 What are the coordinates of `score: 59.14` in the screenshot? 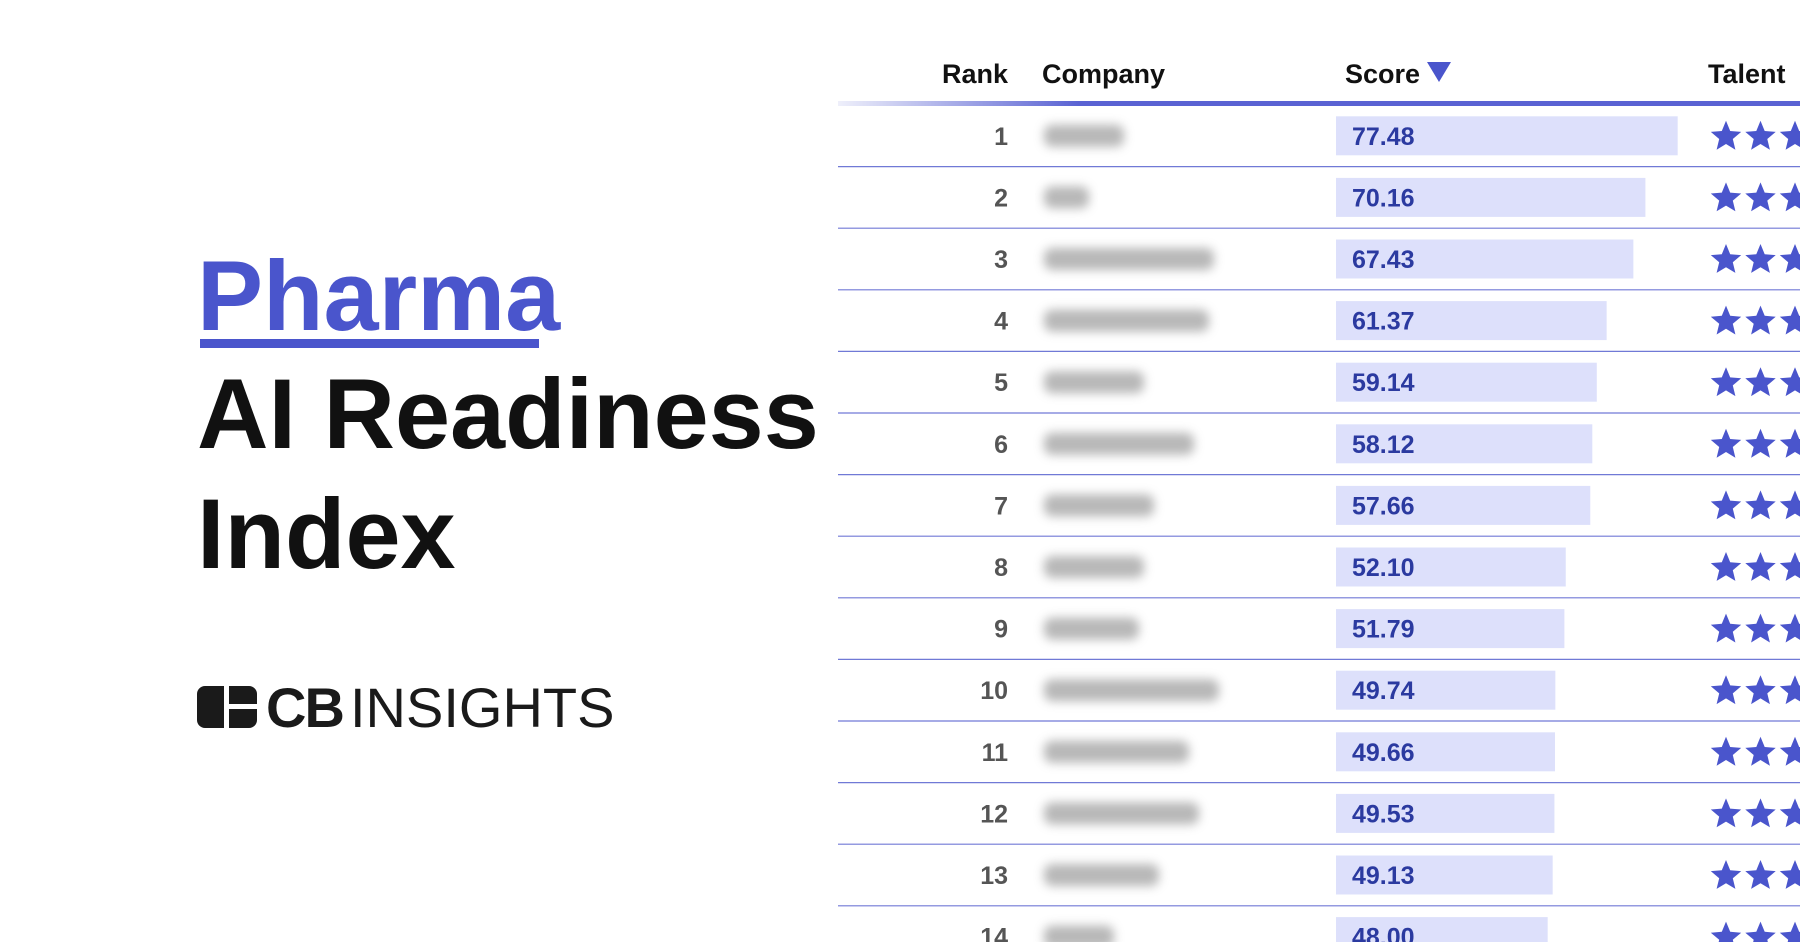 It's located at (1383, 383).